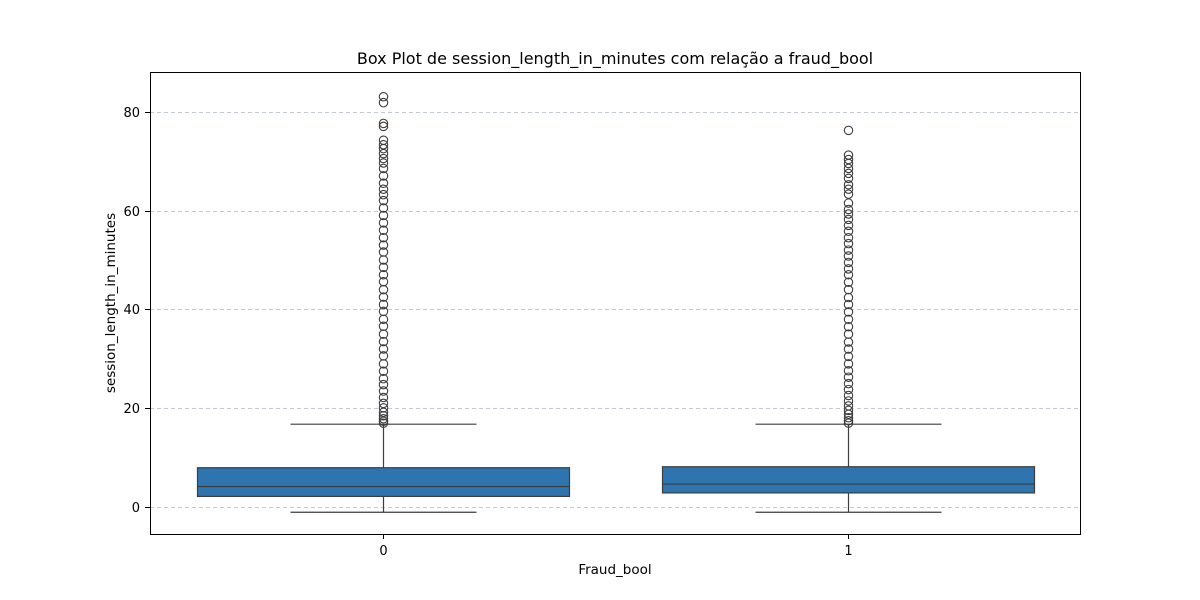  I want to click on y-tick-label: 80, so click(131, 113).